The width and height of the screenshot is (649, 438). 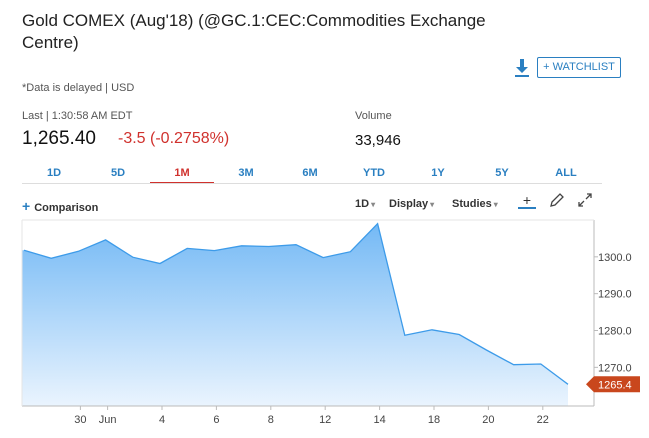 I want to click on tab-6m: 6M, so click(x=310, y=173).